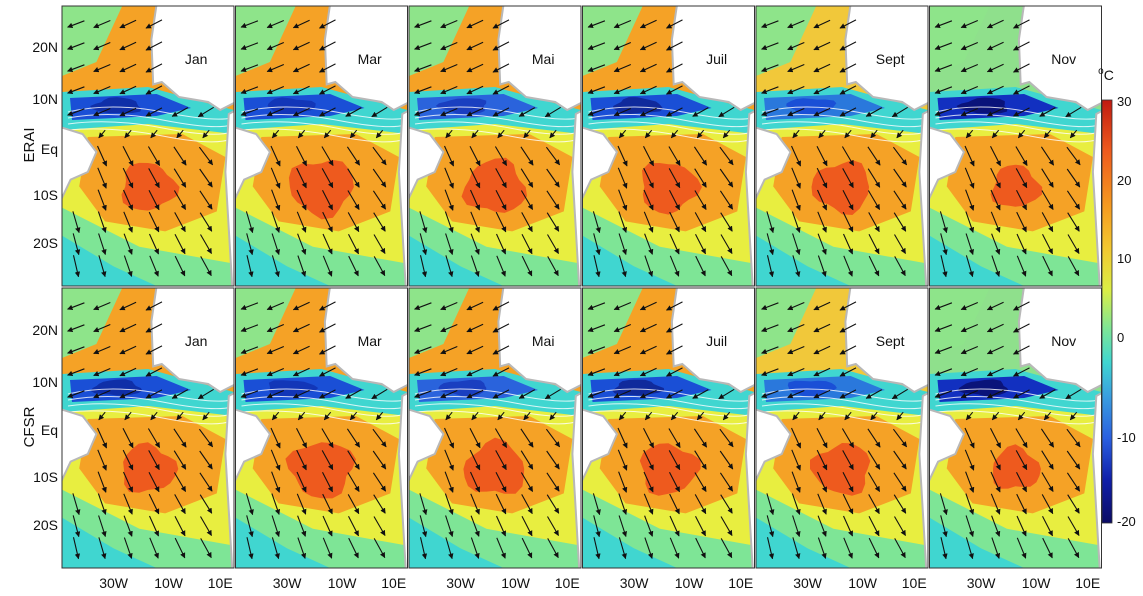 The image size is (1143, 596). I want to click on south-america-land, so click(774, 163).